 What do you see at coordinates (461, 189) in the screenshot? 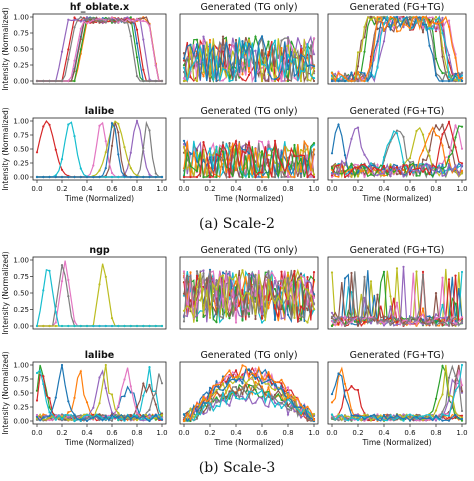
I see `x-tick-label: 1.0` at bounding box center [461, 189].